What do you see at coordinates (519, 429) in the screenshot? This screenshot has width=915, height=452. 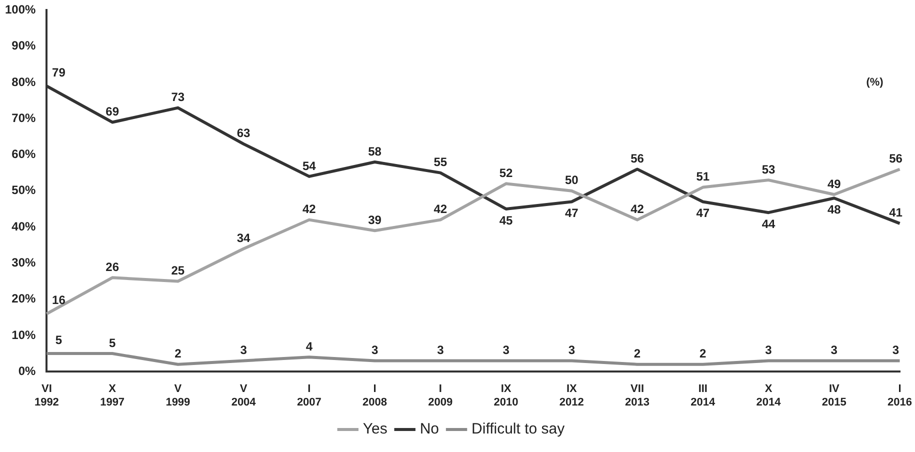 I see `legend-label: Difficult to say` at bounding box center [519, 429].